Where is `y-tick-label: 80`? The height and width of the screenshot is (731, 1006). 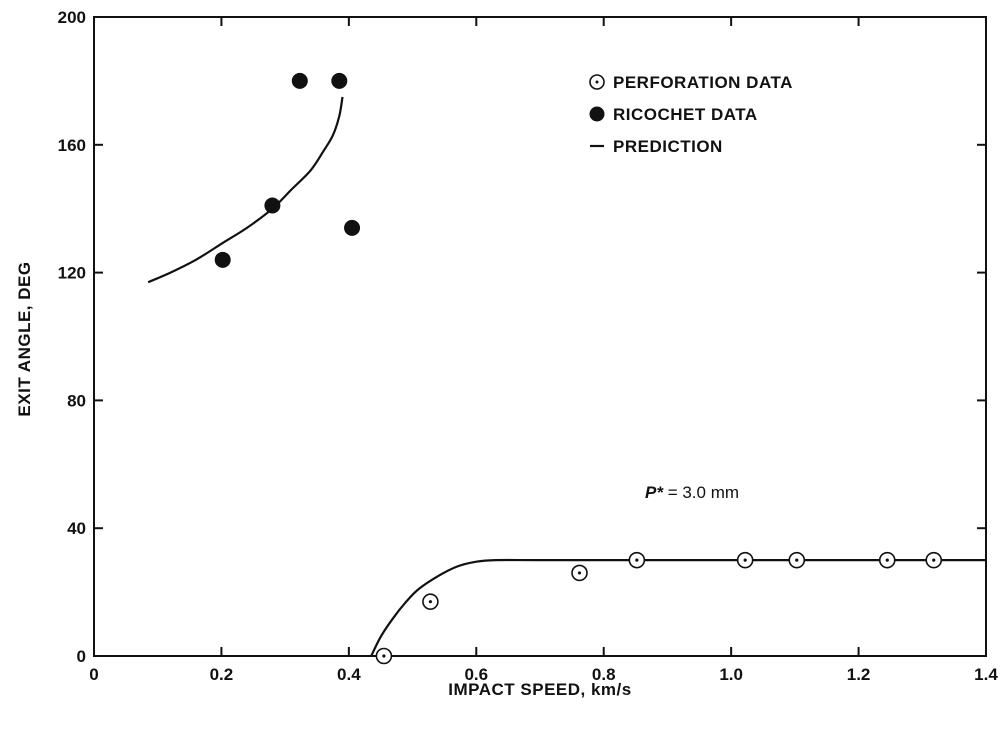 y-tick-label: 80 is located at coordinates (76, 400).